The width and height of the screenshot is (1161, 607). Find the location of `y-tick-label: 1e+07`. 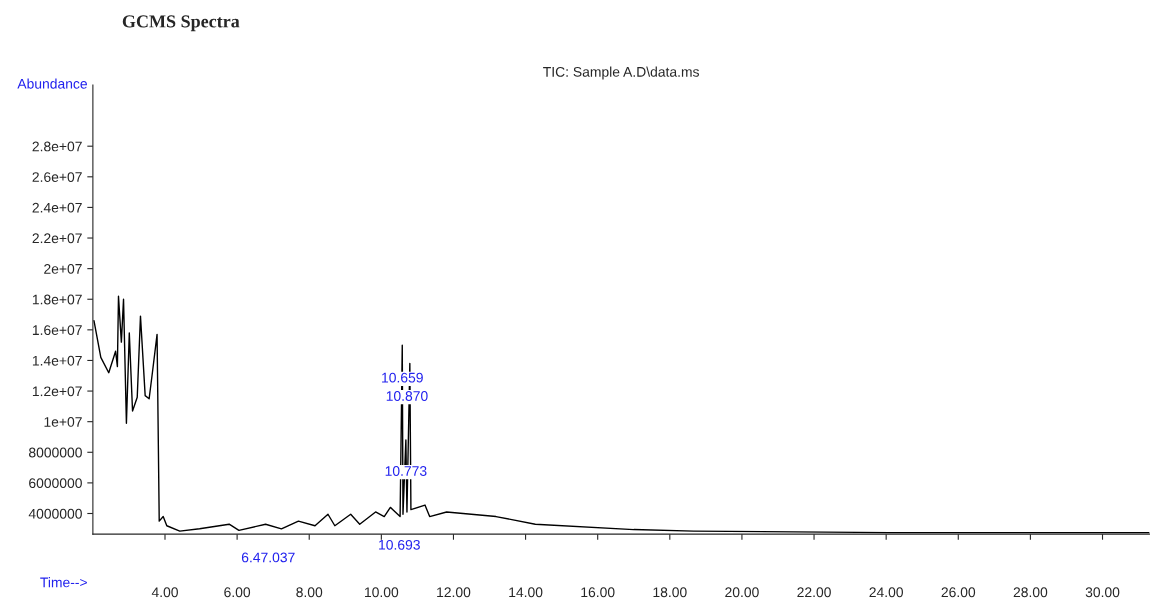

y-tick-label: 1e+07 is located at coordinates (63, 422).